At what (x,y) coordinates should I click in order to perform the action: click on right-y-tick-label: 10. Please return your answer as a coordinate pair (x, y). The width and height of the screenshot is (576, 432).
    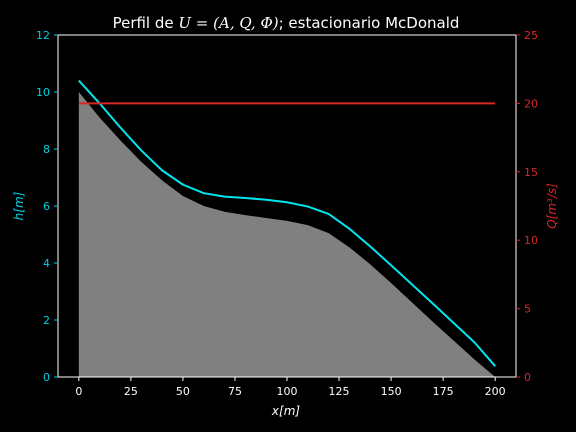
    Looking at the image, I should click on (531, 240).